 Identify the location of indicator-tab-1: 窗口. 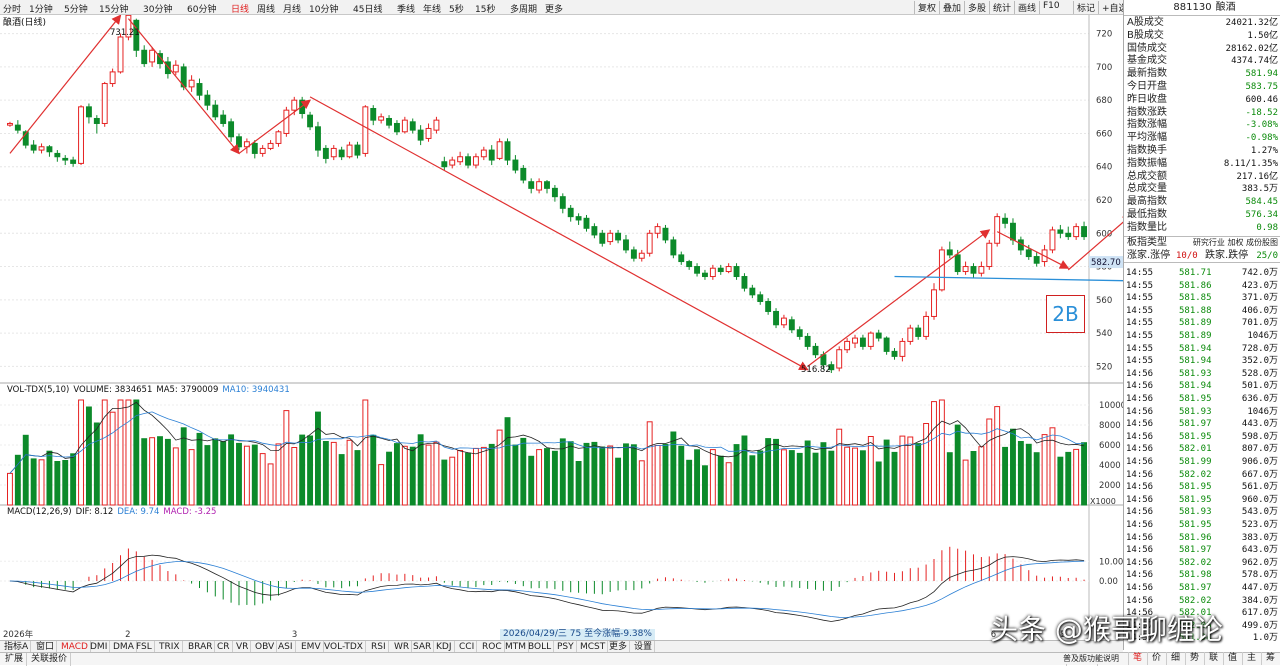
(46, 647).